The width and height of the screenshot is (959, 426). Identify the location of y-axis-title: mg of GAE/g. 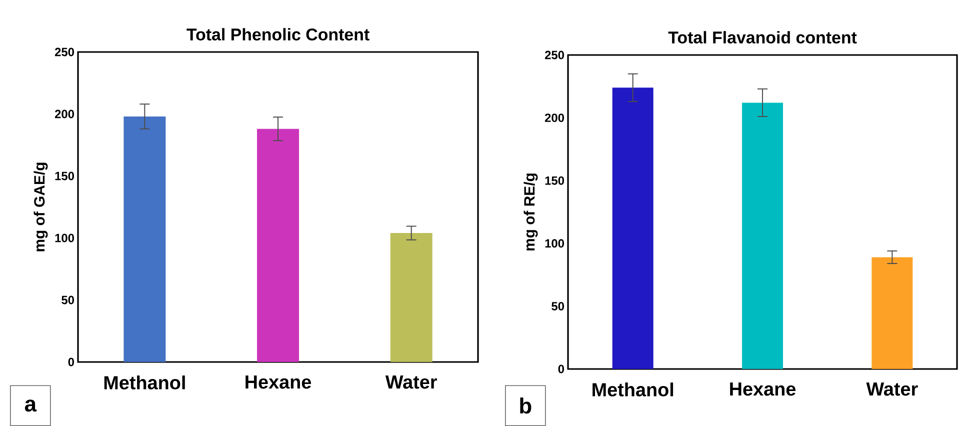
(41, 207).